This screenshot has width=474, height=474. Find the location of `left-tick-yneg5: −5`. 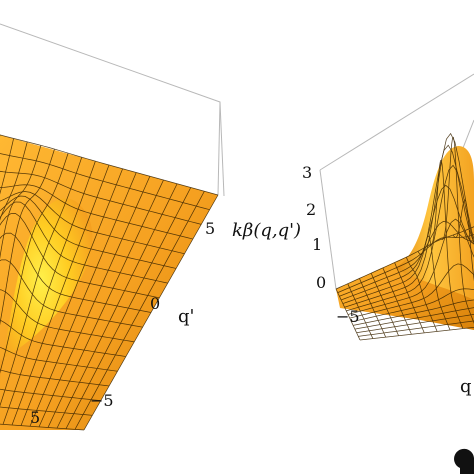

left-tick-yneg5: −5 is located at coordinates (102, 400).